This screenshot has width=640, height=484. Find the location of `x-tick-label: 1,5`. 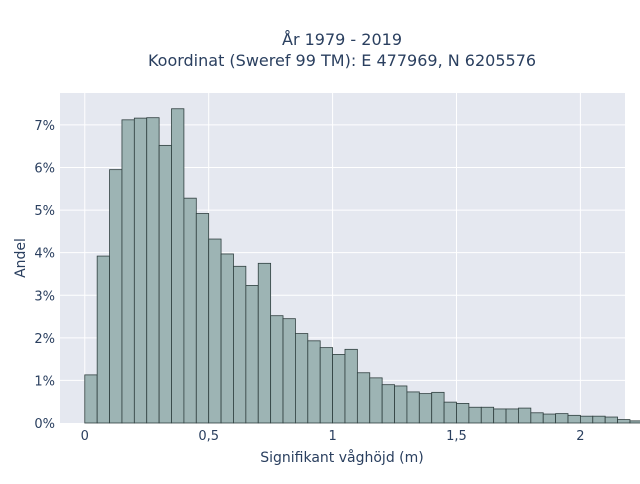

x-tick-label: 1,5 is located at coordinates (456, 436).